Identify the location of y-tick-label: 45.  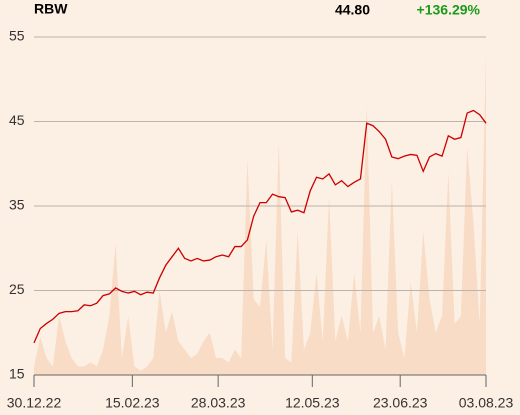
(17, 120).